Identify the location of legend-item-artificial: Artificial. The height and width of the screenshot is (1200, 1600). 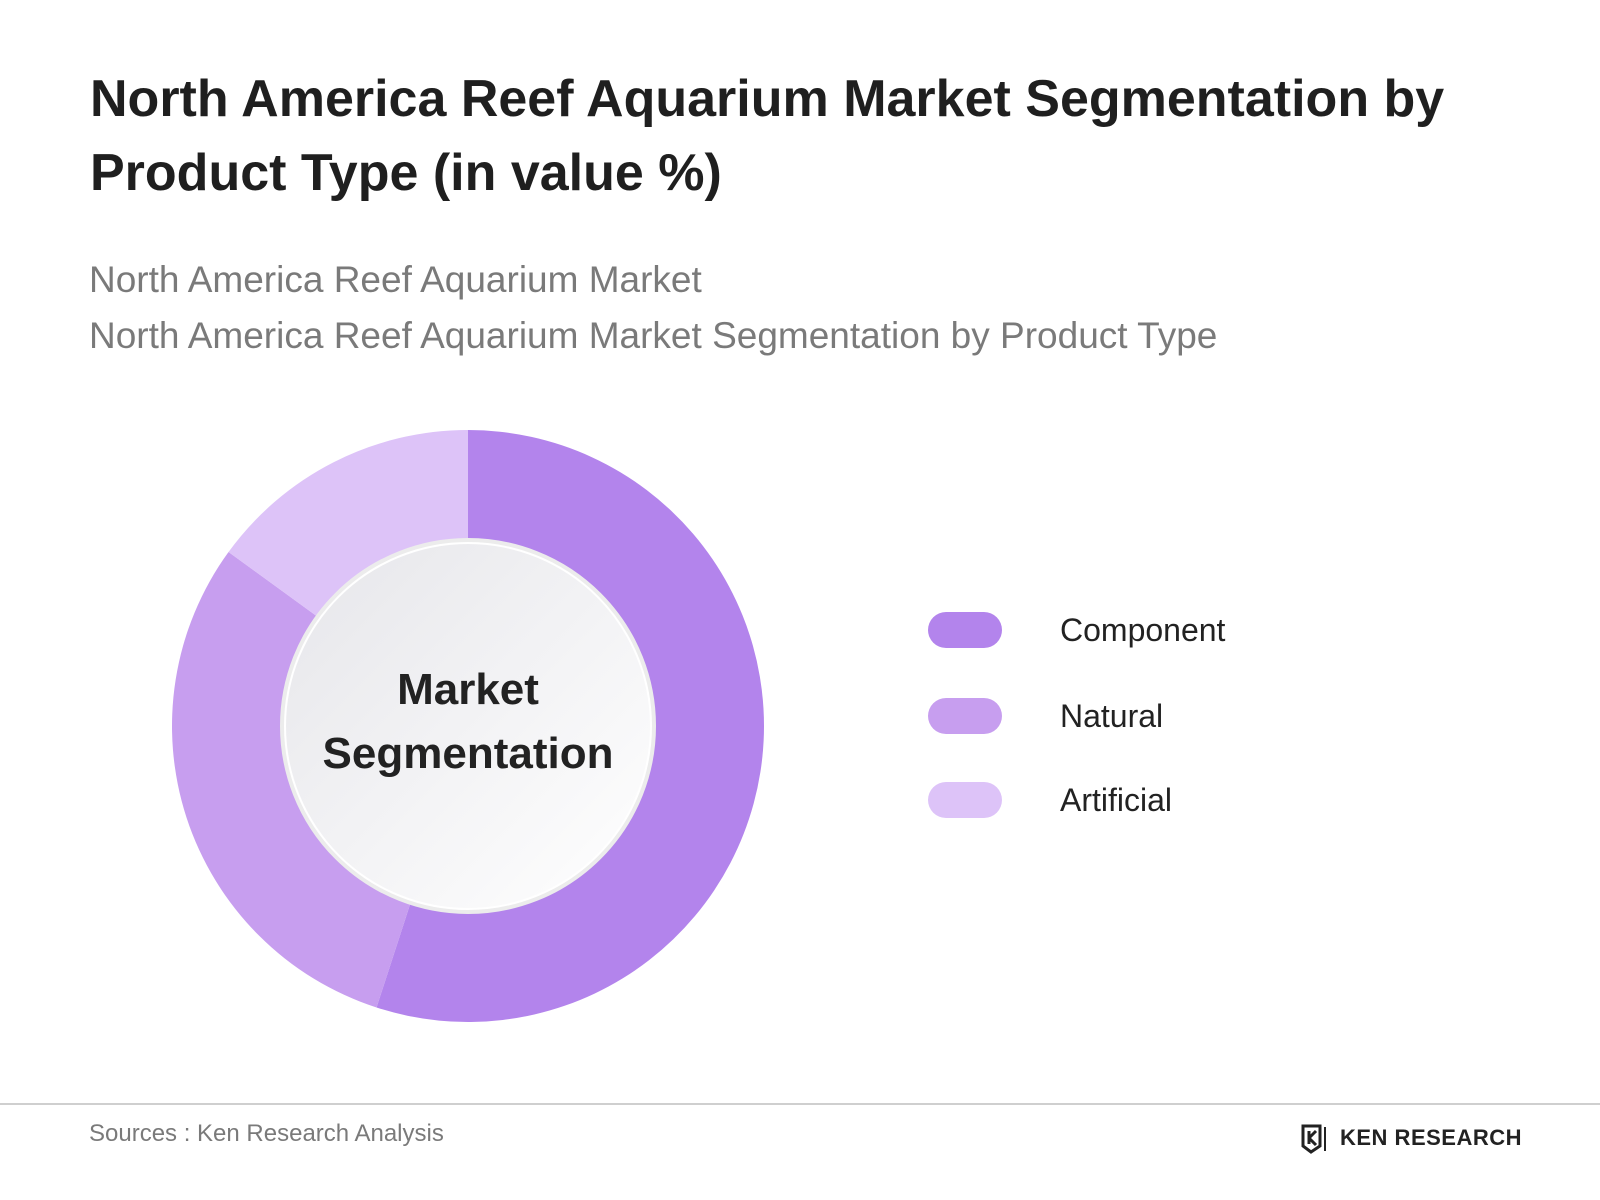
(1128, 800).